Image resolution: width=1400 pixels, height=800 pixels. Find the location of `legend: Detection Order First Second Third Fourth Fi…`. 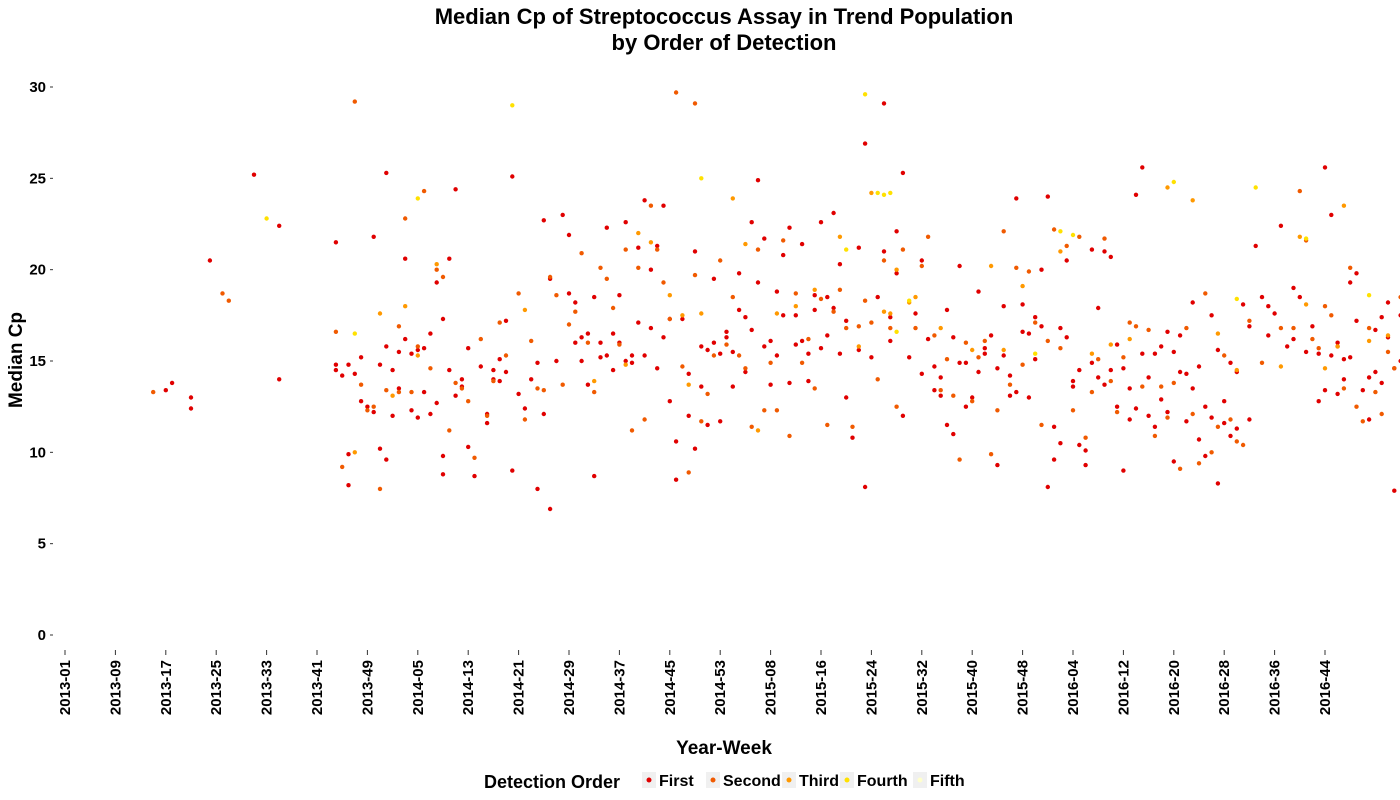

legend: Detection Order First Second Third Fourth Fi… is located at coordinates (724, 782).